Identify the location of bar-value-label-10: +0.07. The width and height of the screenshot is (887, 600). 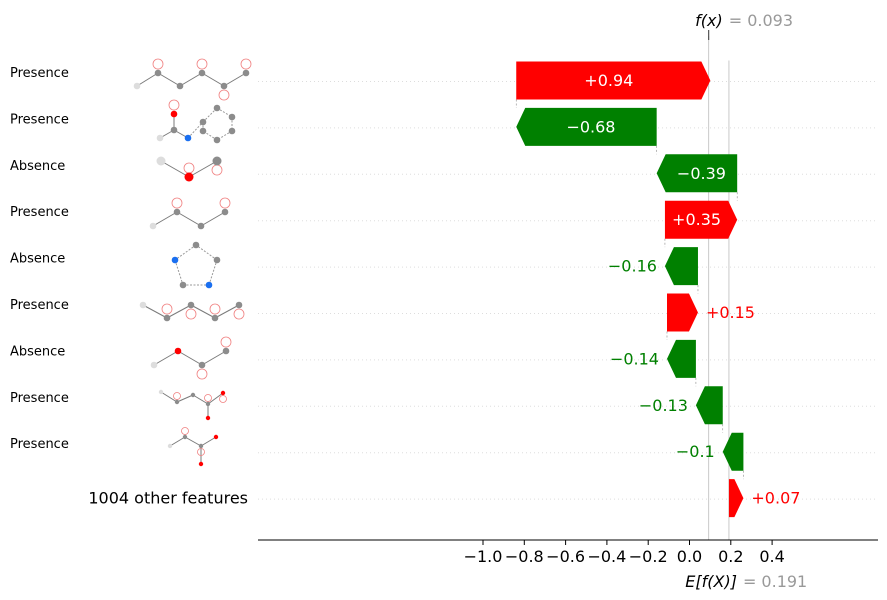
(775, 498).